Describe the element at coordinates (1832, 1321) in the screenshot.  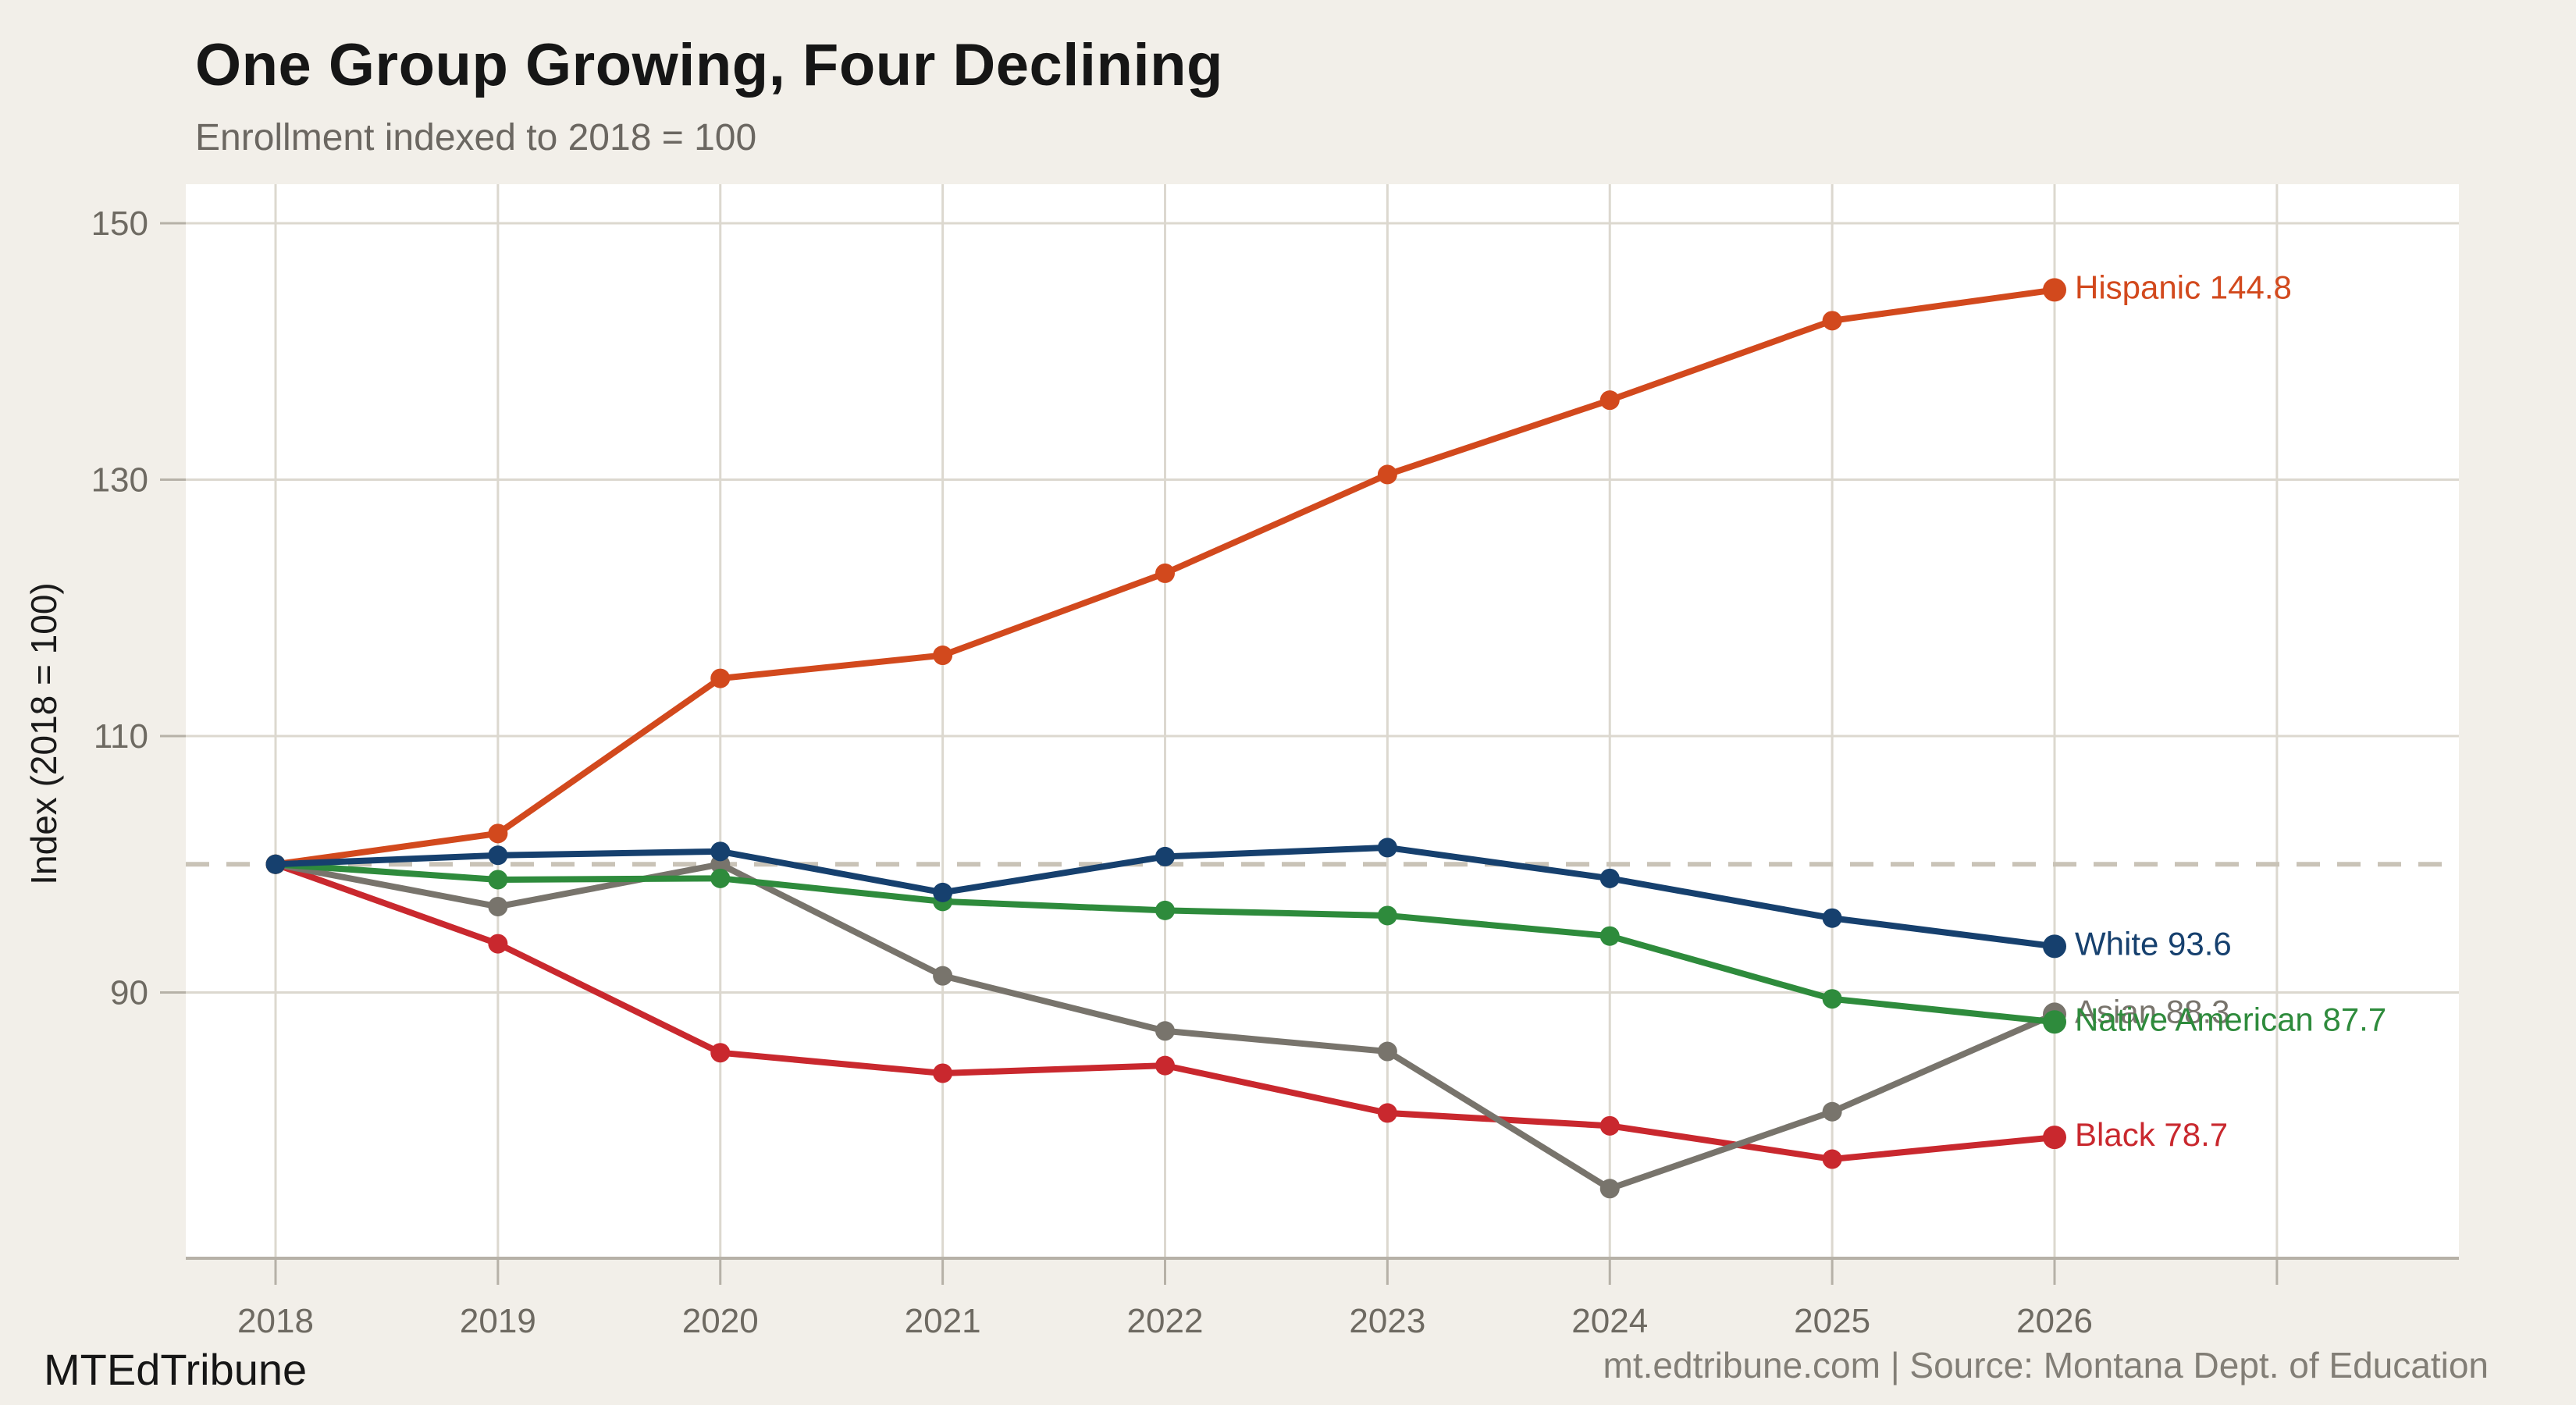
I see `x-tick-label-2025: 2025` at that location.